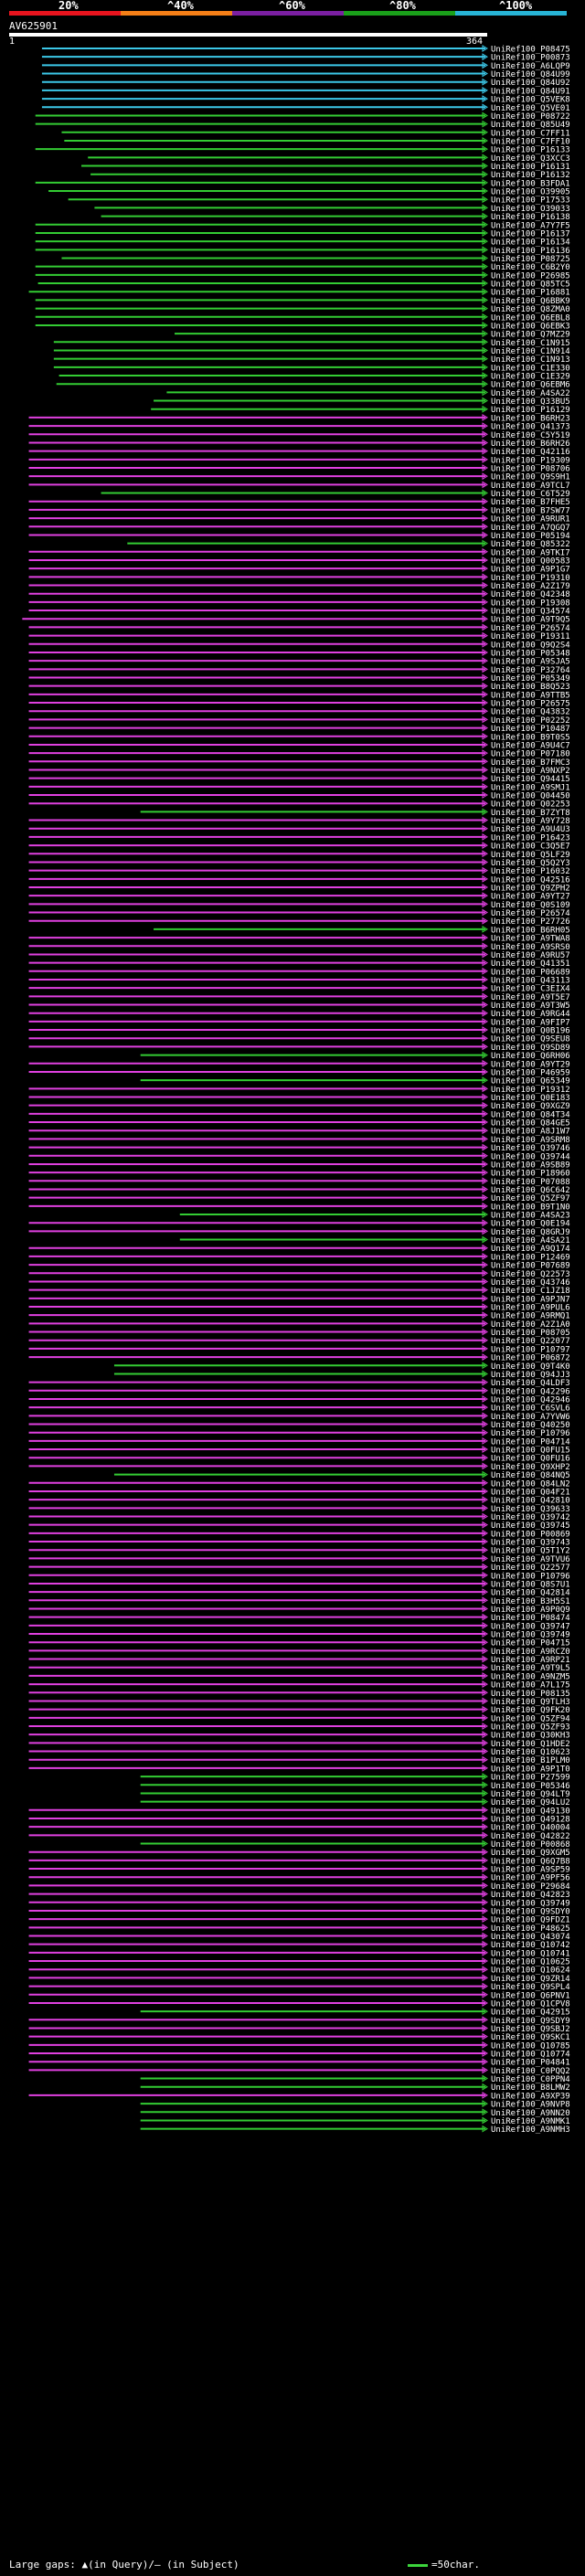 This screenshot has width=585, height=2576. I want to click on hit-label: UniRef100_P16032, so click(531, 871).